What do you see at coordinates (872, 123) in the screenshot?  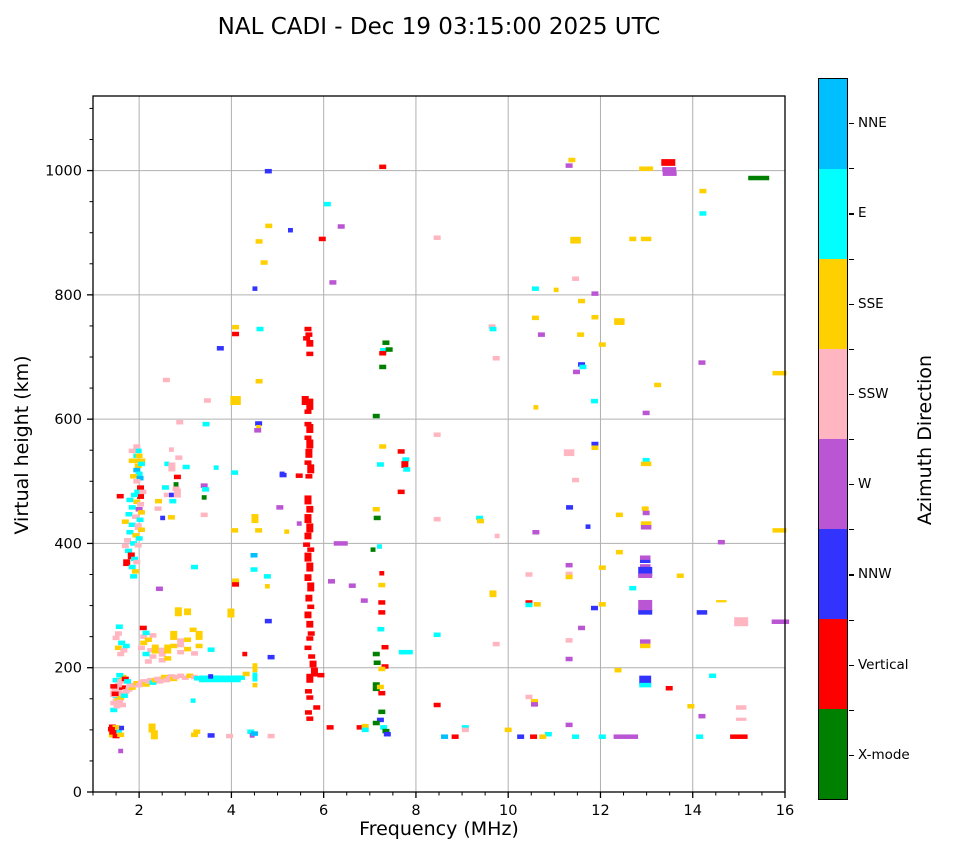 I see `colorbar-category-label: NNE` at bounding box center [872, 123].